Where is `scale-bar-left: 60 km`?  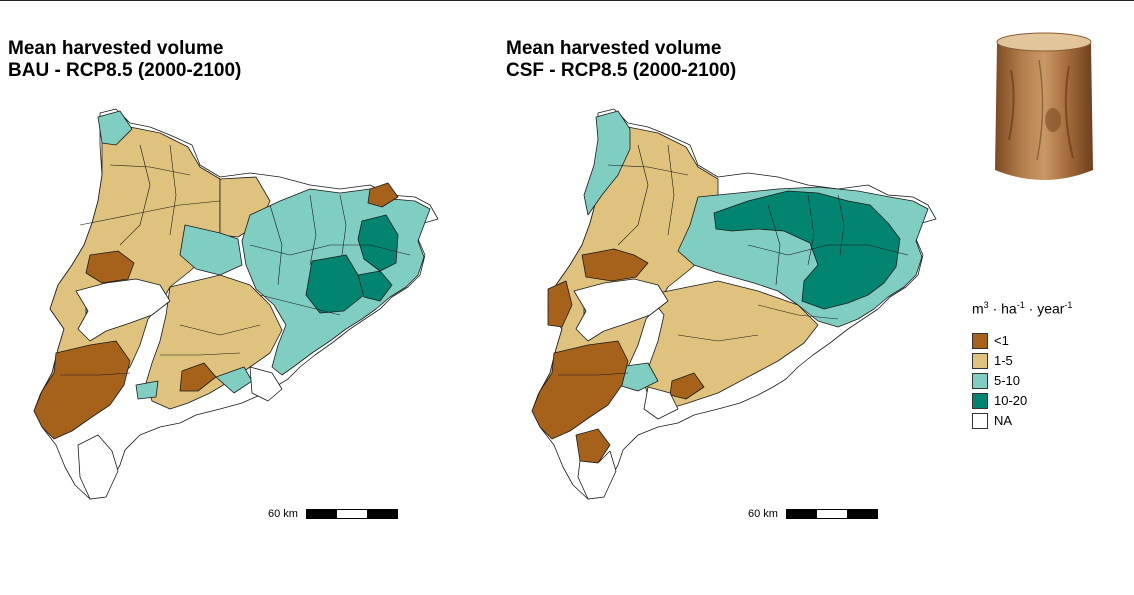 scale-bar-left: 60 km is located at coordinates (333, 514).